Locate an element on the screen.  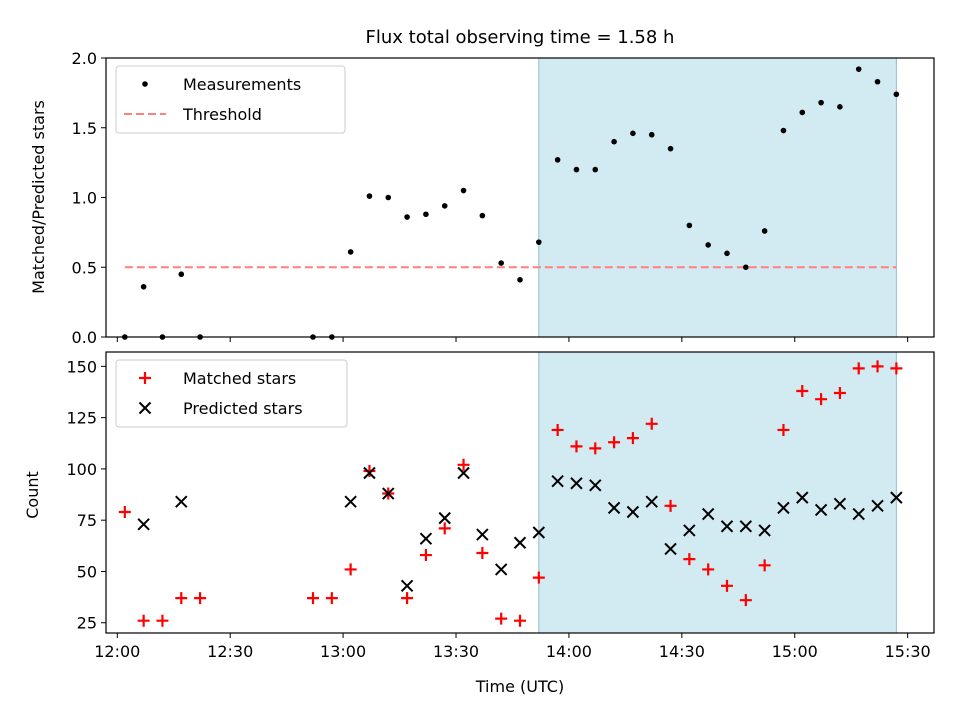
bottom-y-axis-label: Count is located at coordinates (32, 495).